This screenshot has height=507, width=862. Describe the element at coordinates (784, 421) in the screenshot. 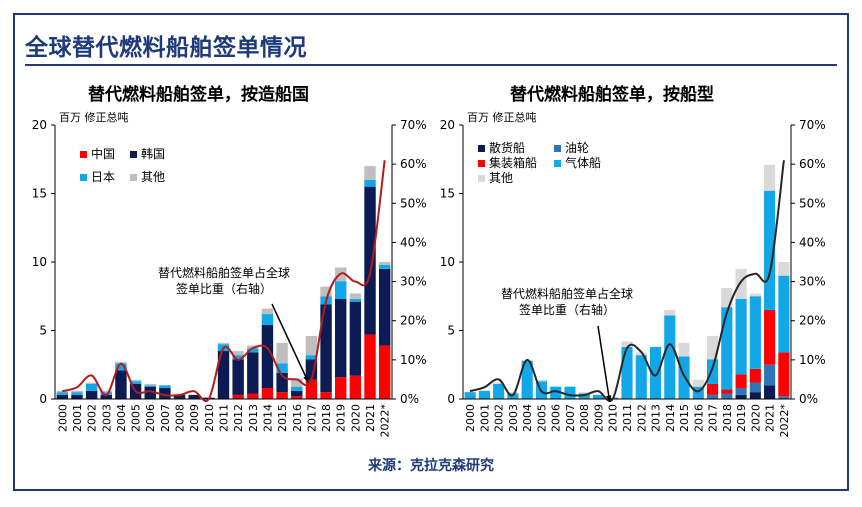

I see `x-tick-label: 2022*` at that location.